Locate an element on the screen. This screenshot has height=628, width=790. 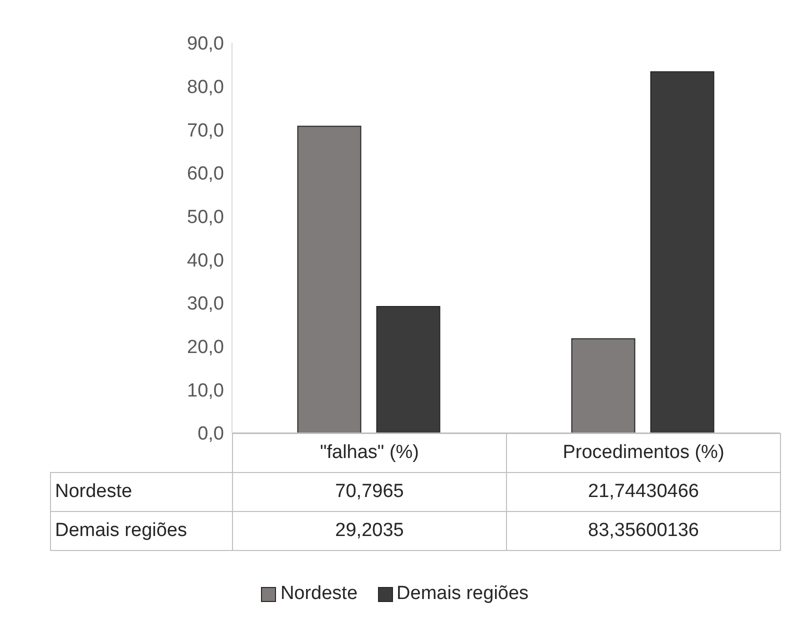
data-label: 83,35600136 is located at coordinates (643, 531).